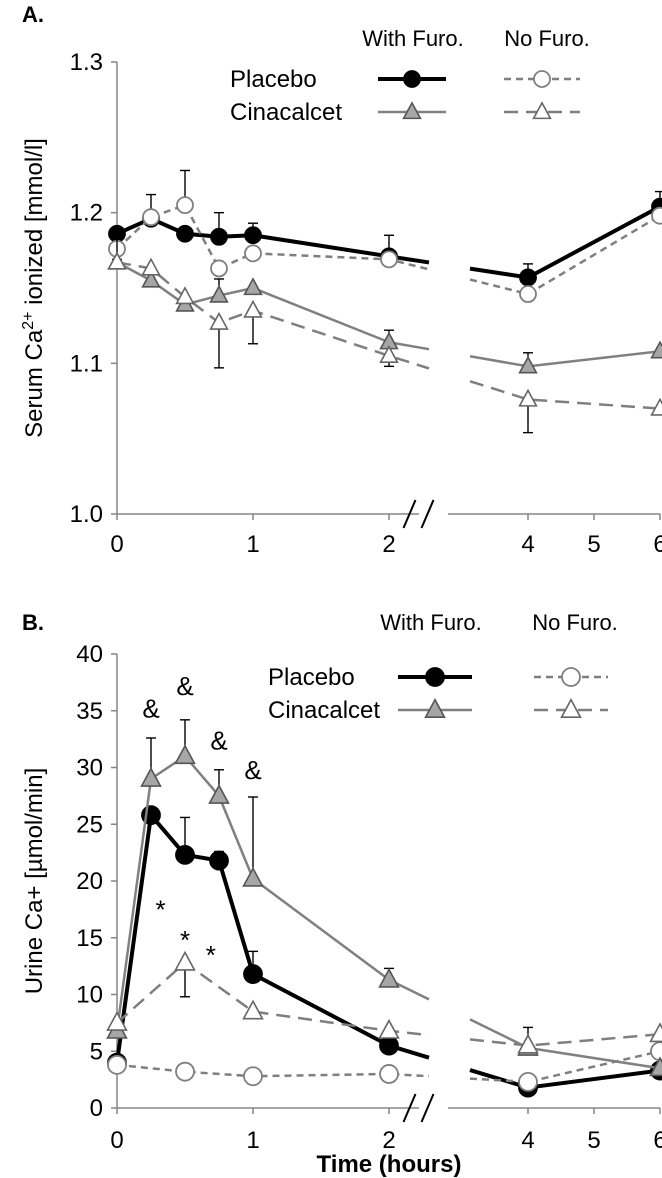  What do you see at coordinates (89, 938) in the screenshot?
I see `y-tick-label: 15` at bounding box center [89, 938].